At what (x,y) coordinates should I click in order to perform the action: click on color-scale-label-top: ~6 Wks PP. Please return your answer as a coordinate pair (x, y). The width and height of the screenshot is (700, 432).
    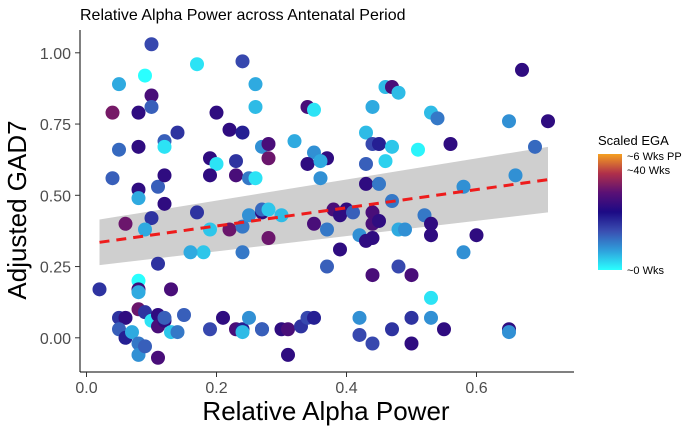
    Looking at the image, I should click on (654, 157).